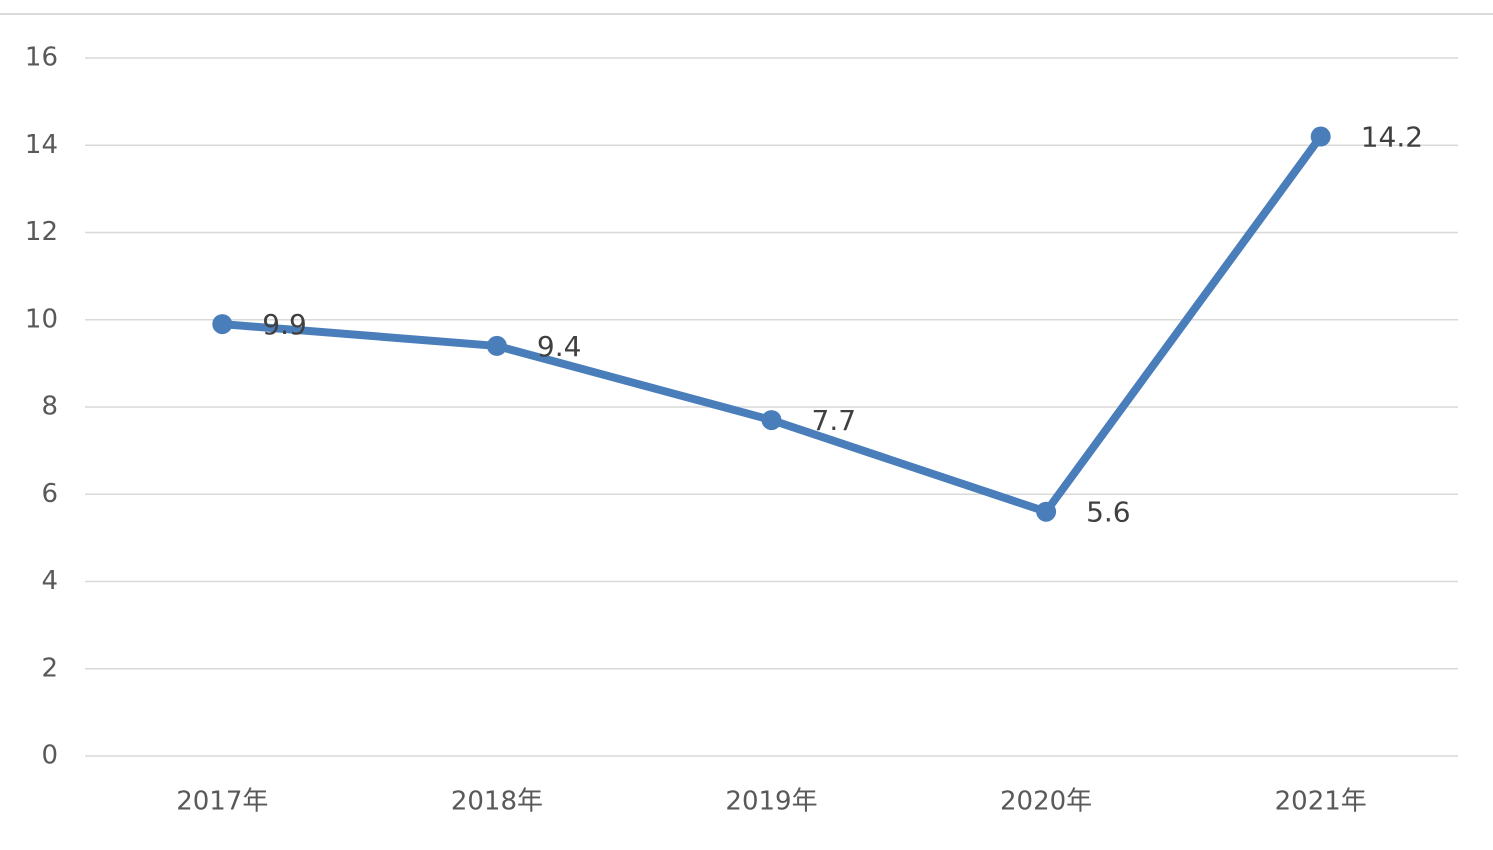  Describe the element at coordinates (49, 407) in the screenshot. I see `y-tick-label: 8` at that location.